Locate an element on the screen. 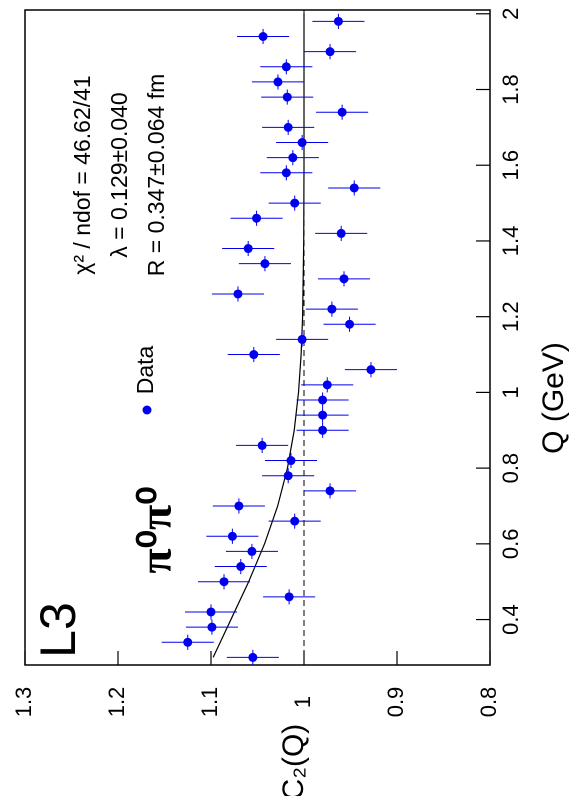 Image resolution: width=579 pixels, height=801 pixels. x-tick-label: 1.4 is located at coordinates (510, 241).